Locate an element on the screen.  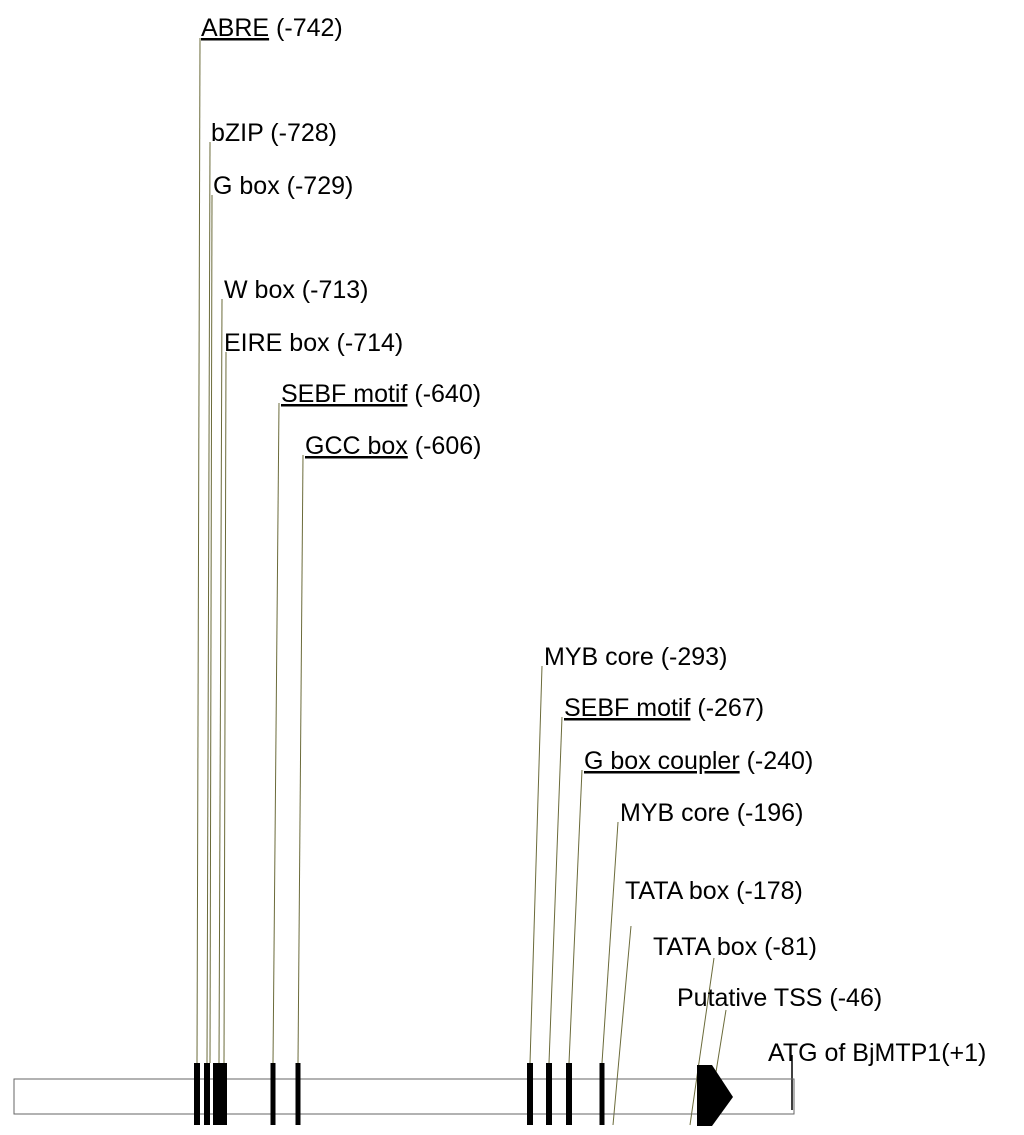
motif-mark-sebf2 is located at coordinates (549, 1094).